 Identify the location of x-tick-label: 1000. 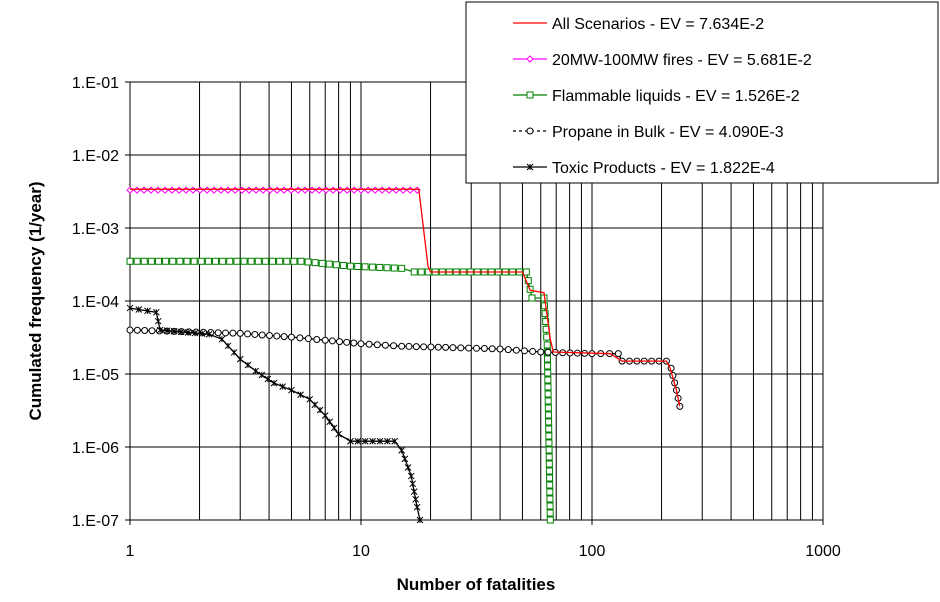
(823, 551).